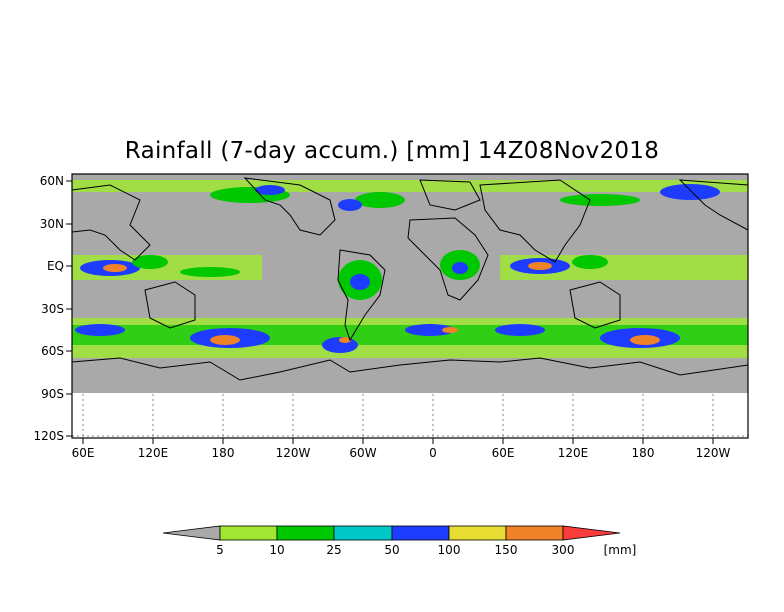 The height and width of the screenshot is (612, 784). Describe the element at coordinates (433, 453) in the screenshot. I see `lon-label: 0` at that location.